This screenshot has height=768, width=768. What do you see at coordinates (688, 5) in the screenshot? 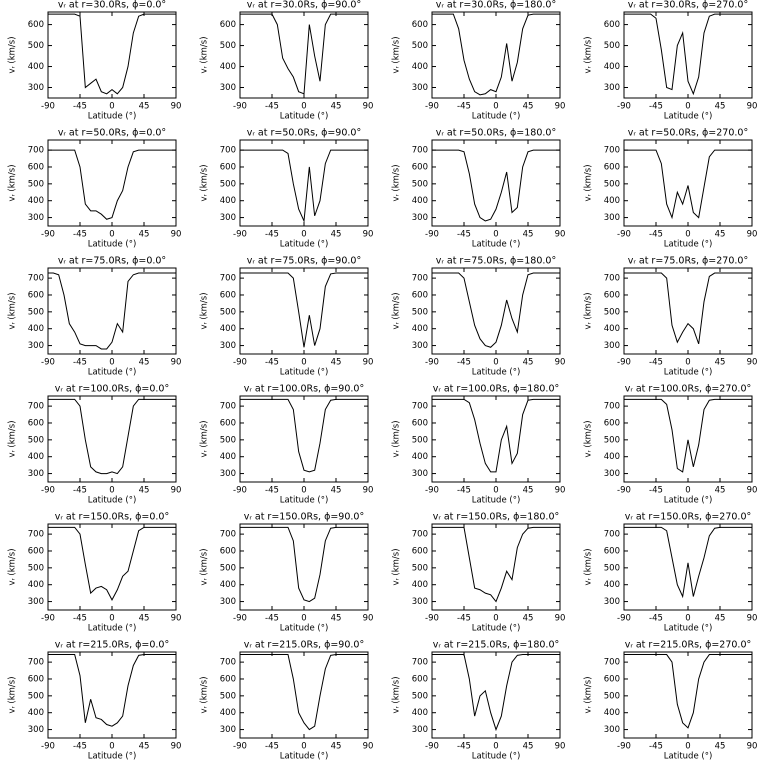
I see `chart-title: vᵣ at r=30.0Rs, ϕ=270.0°` at bounding box center [688, 5].